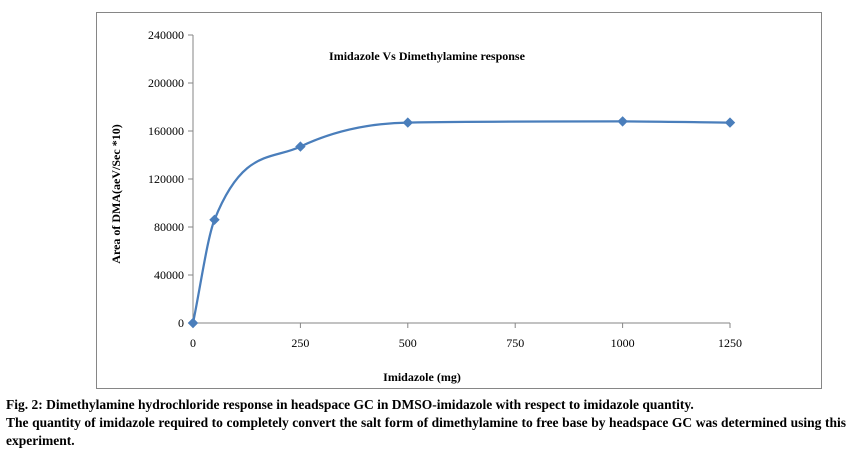 The image size is (851, 454). Describe the element at coordinates (166, 83) in the screenshot. I see `y-tick-label: 200000` at that location.